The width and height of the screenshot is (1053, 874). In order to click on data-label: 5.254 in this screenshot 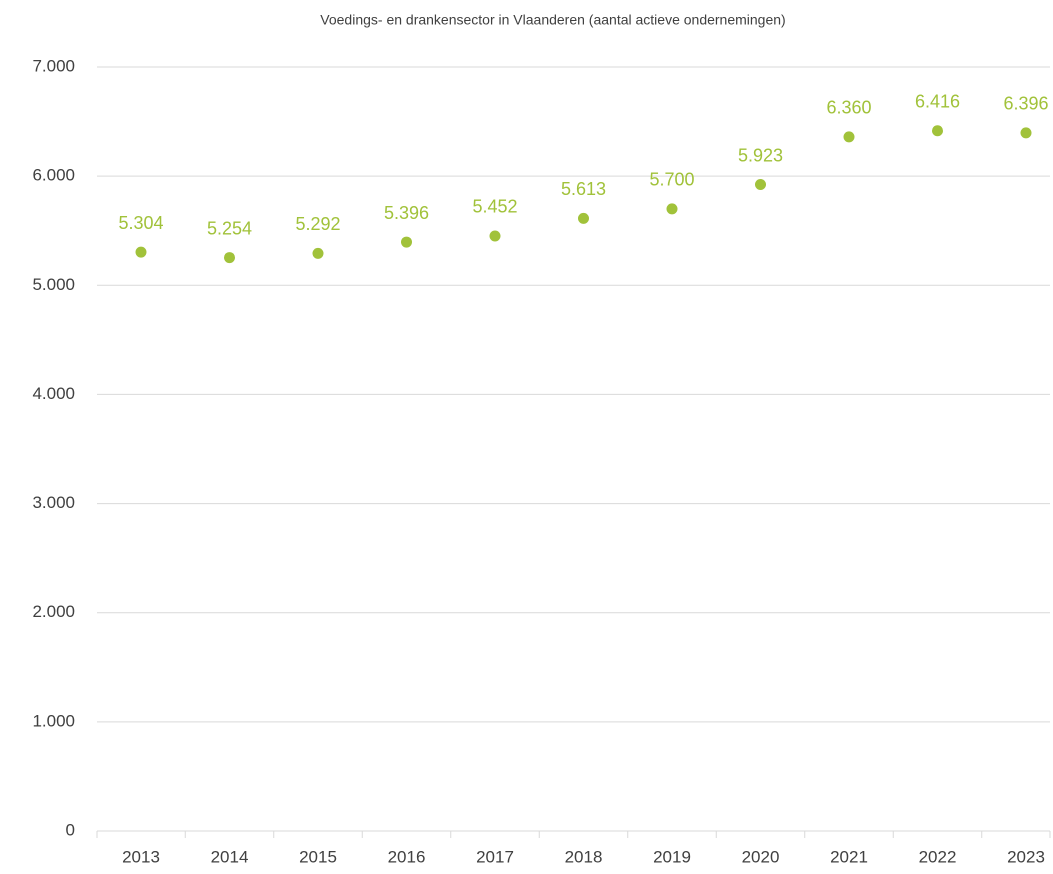, I will do `click(229, 228)`.